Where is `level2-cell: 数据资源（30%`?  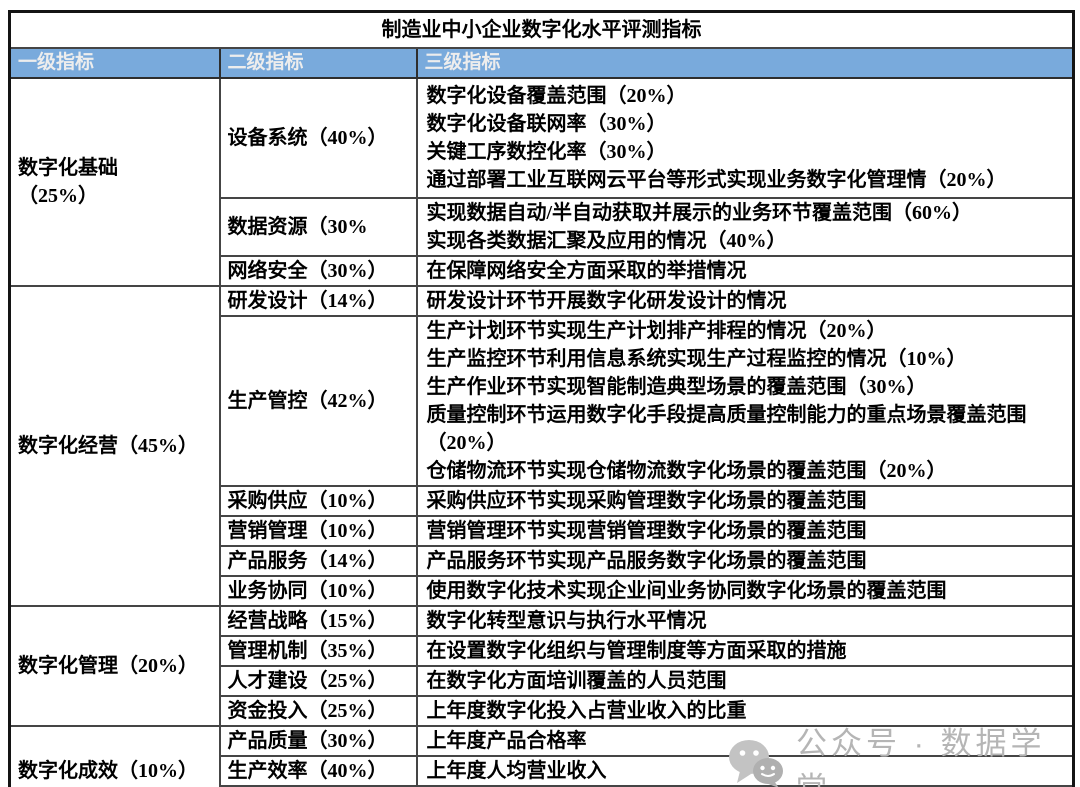
level2-cell: 数据资源（30% is located at coordinates (318, 227).